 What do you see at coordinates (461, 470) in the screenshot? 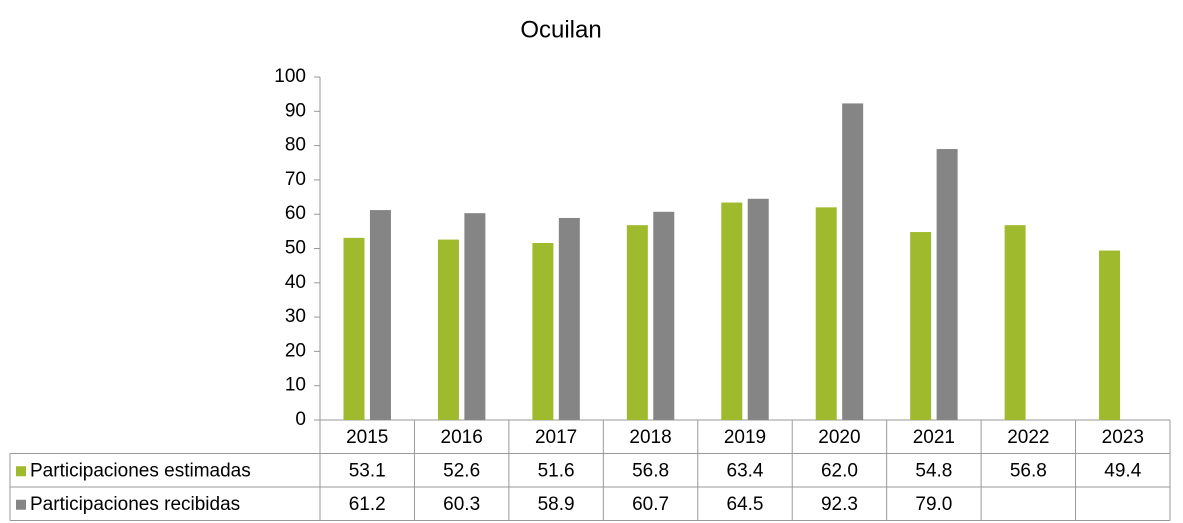
I see `table-value: 52.6` at bounding box center [461, 470].